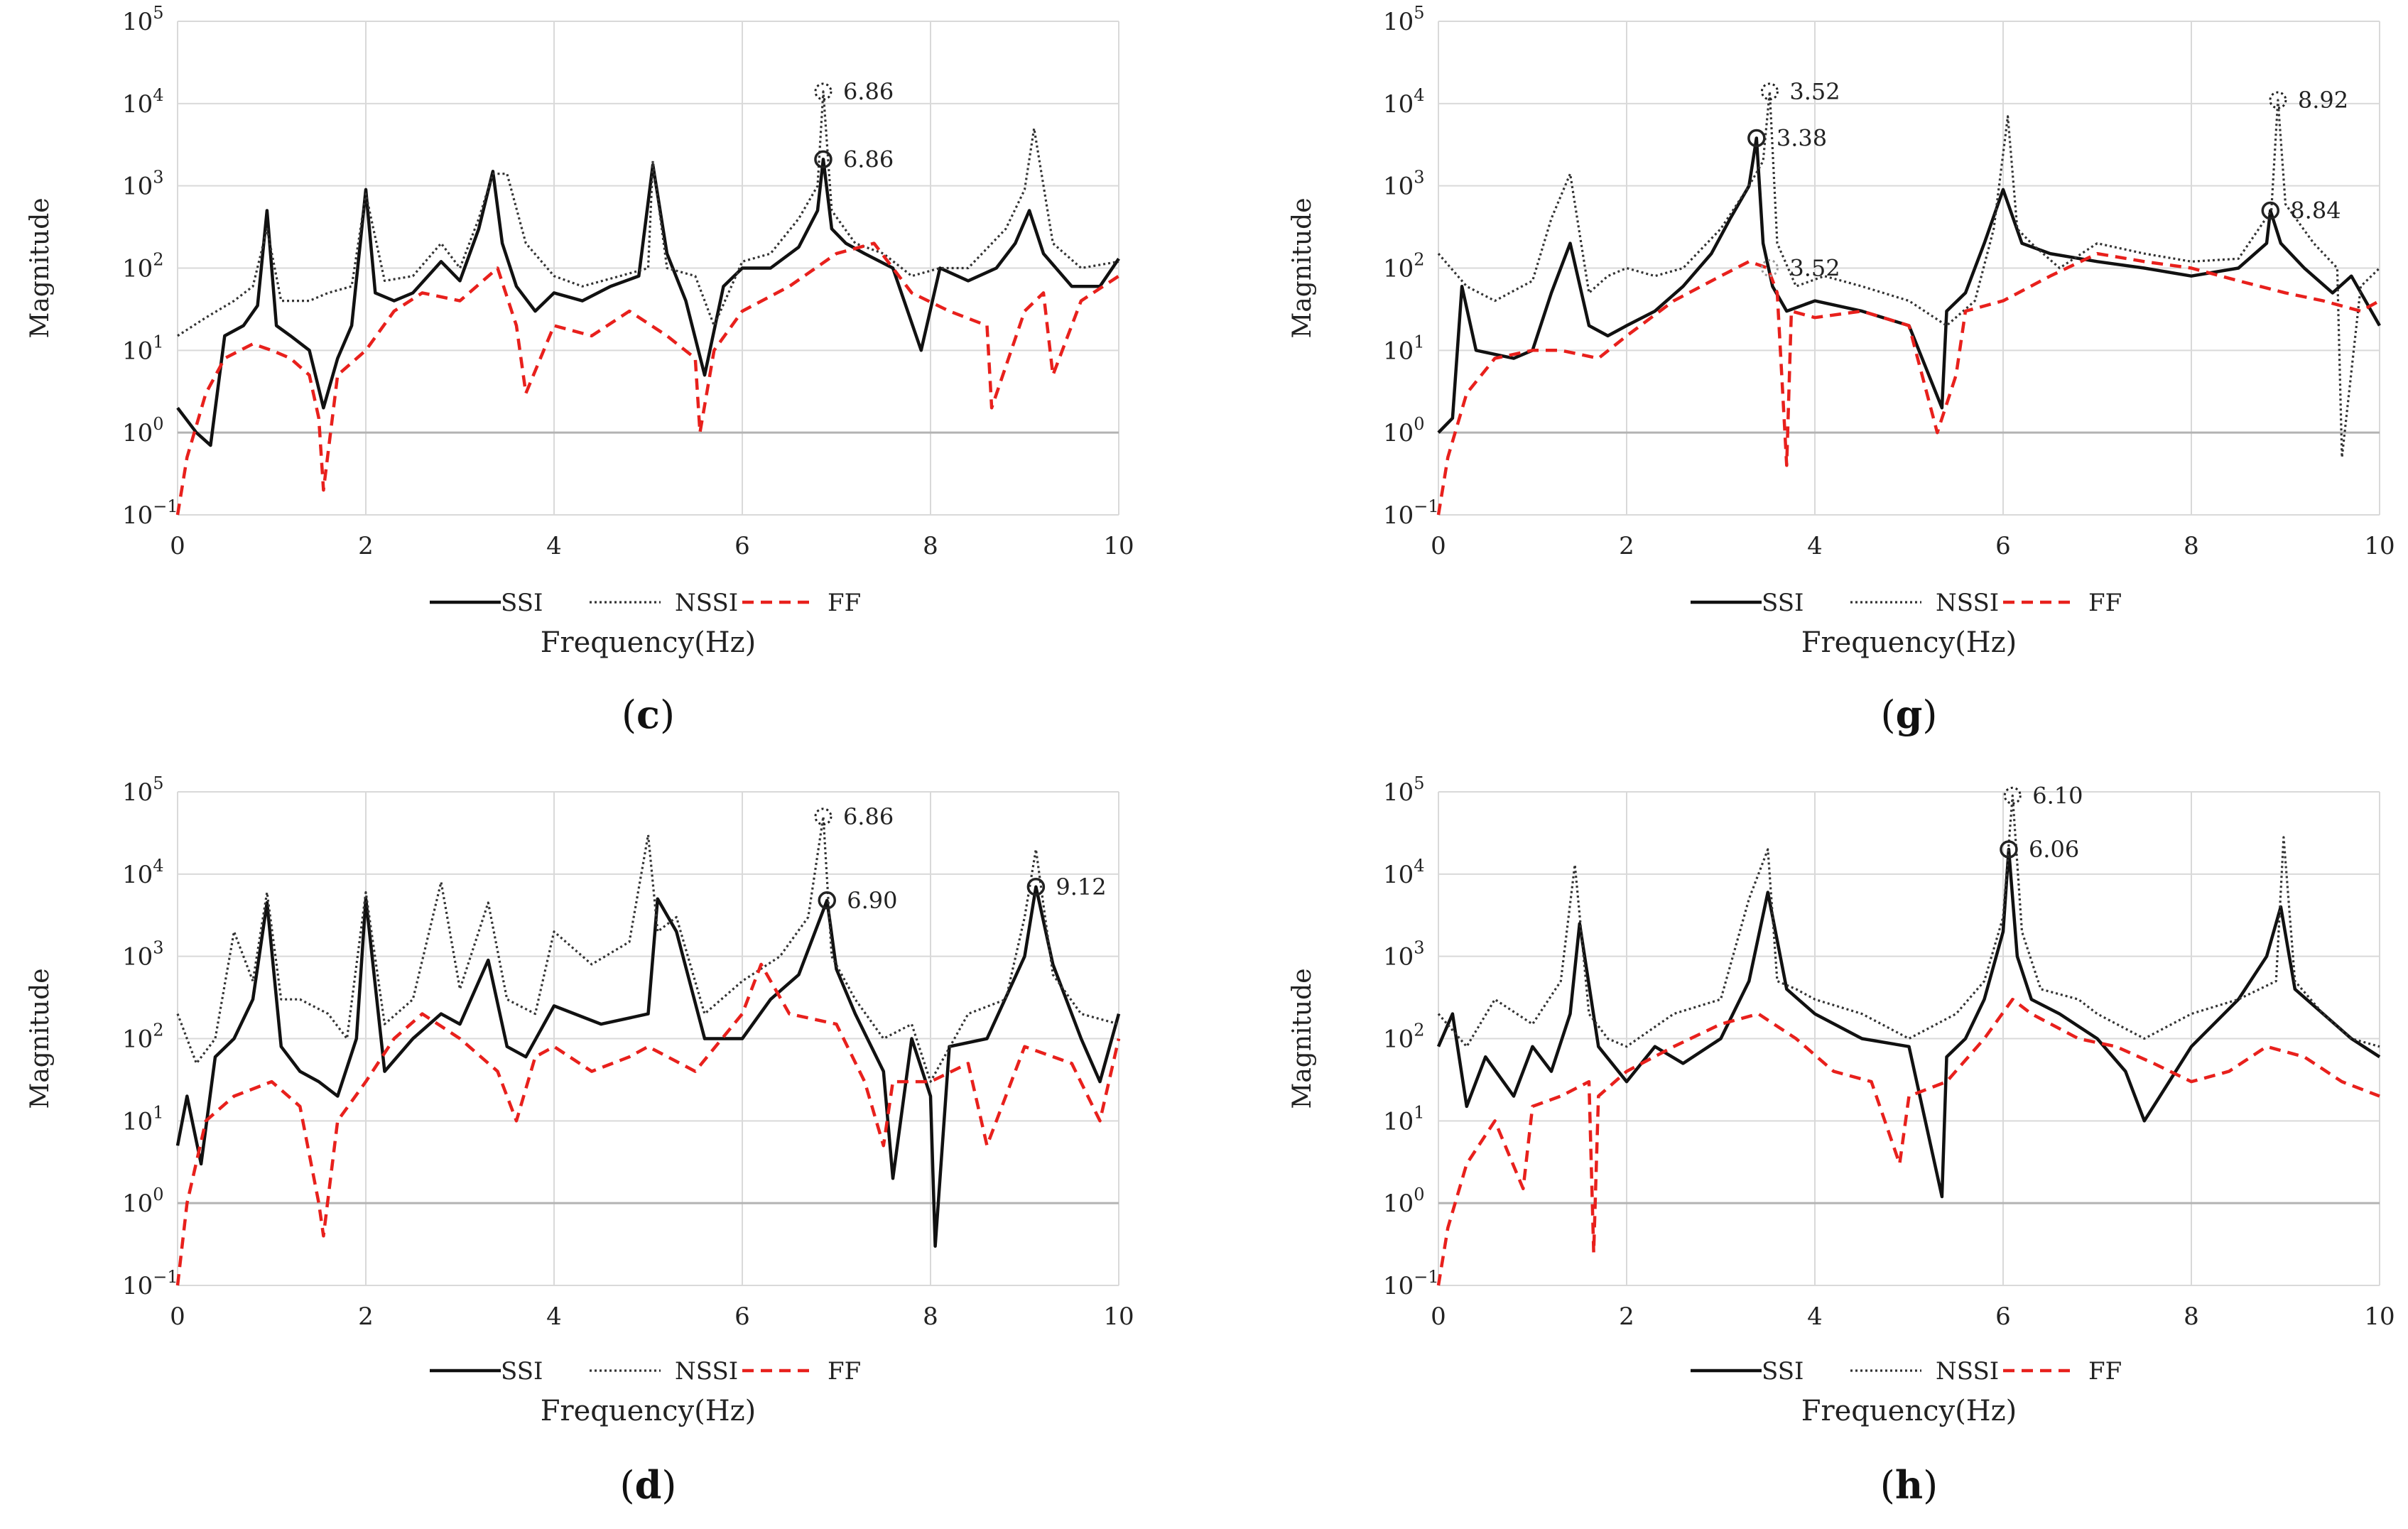 The width and height of the screenshot is (2408, 1529). What do you see at coordinates (647, 949) in the screenshot?
I see `series-nssi-line` at bounding box center [647, 949].